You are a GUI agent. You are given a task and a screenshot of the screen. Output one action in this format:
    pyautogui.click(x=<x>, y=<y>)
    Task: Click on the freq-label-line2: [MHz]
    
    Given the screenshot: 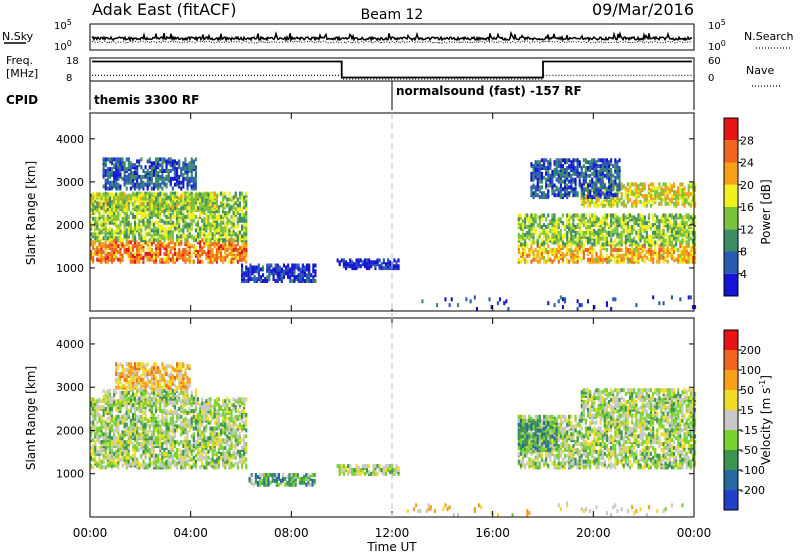 What is the action you would take?
    pyautogui.click(x=22, y=73)
    